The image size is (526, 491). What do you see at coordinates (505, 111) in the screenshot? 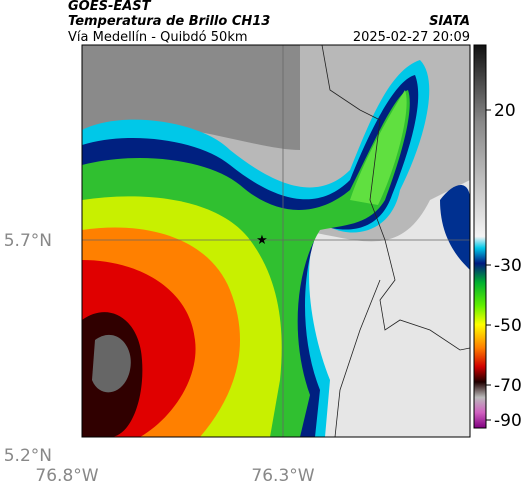
I see `colorbar-tick-label: 20` at bounding box center [505, 111].